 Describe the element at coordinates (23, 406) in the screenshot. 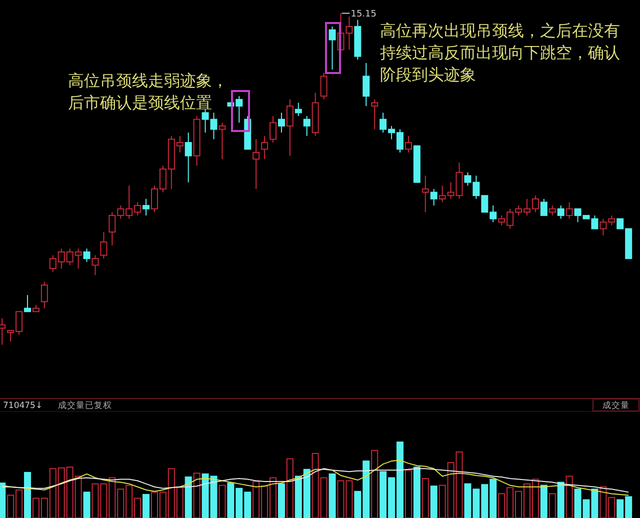

I see `text: 710475↓` at that location.